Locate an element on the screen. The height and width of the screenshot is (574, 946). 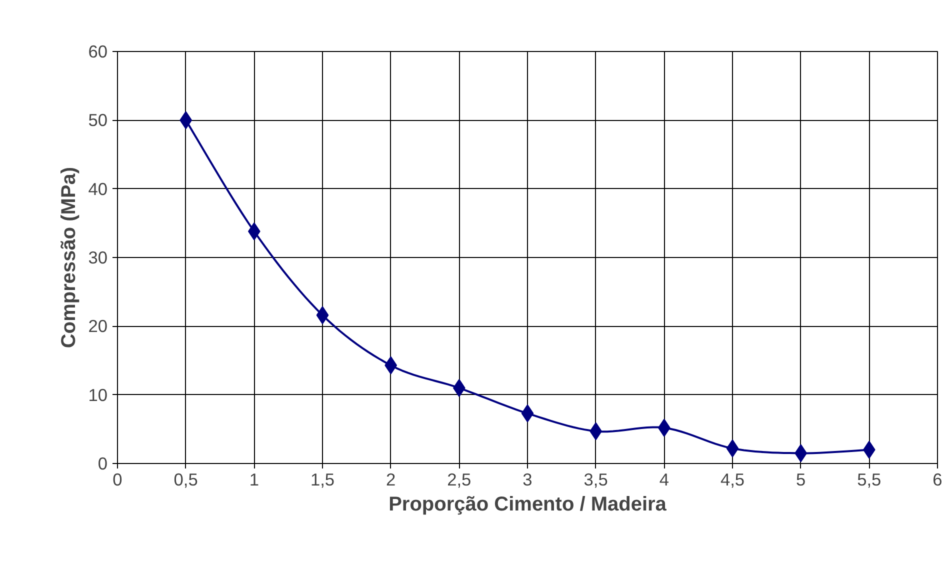
y-axis-title: Compressão (MPa) is located at coordinates (69, 257).